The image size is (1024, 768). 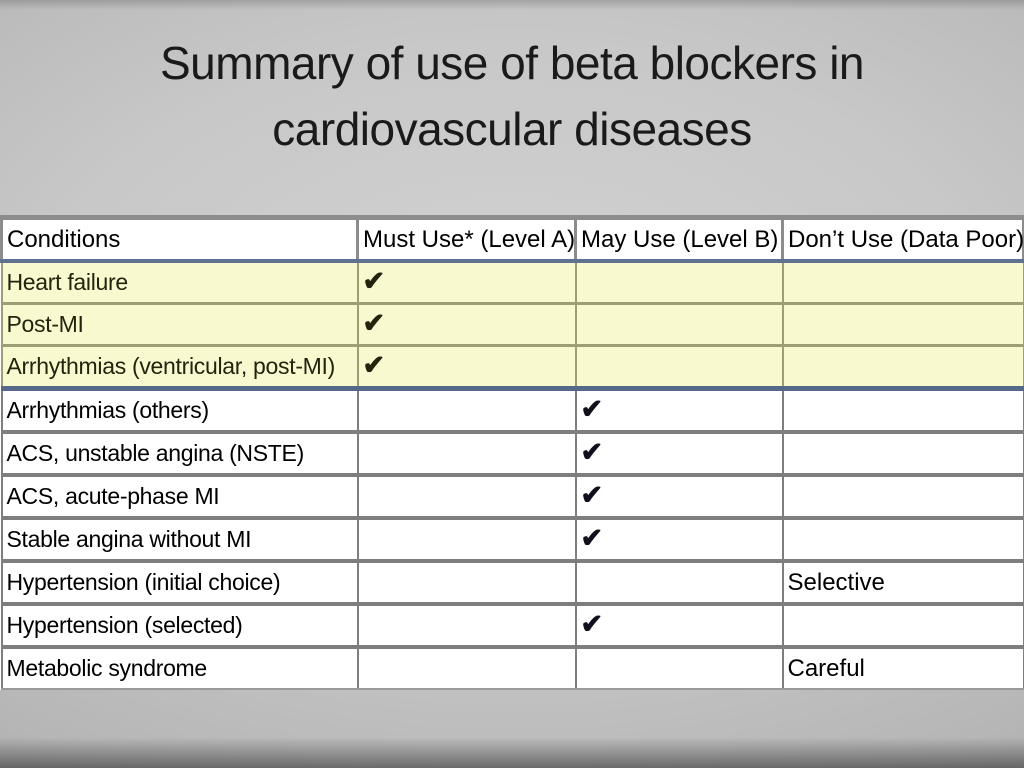 I want to click on slide-title-line1: Summary of use of beta blockers in, so click(x=512, y=63).